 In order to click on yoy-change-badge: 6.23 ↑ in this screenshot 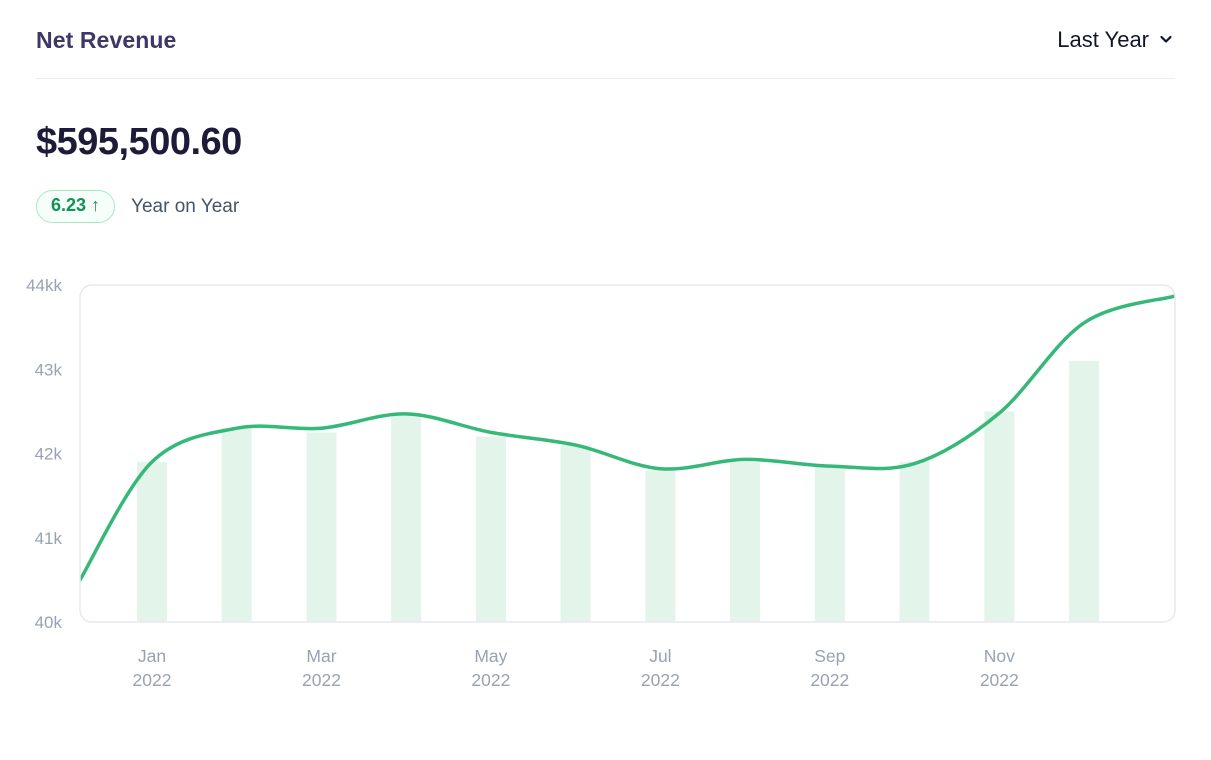, I will do `click(76, 206)`.